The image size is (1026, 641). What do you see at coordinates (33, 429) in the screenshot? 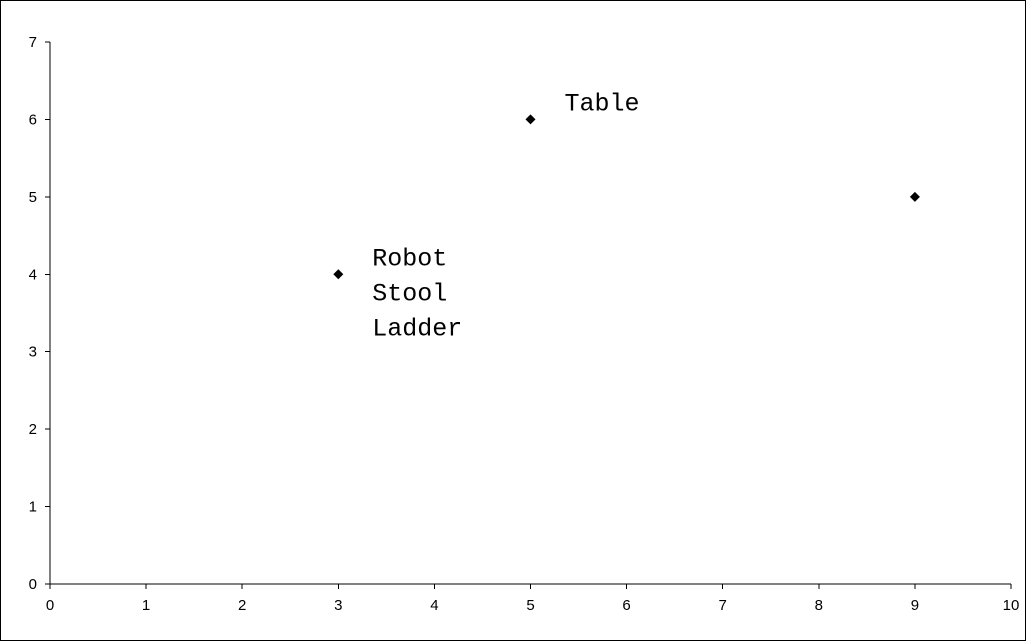
I see `y-tick-label: 2` at bounding box center [33, 429].